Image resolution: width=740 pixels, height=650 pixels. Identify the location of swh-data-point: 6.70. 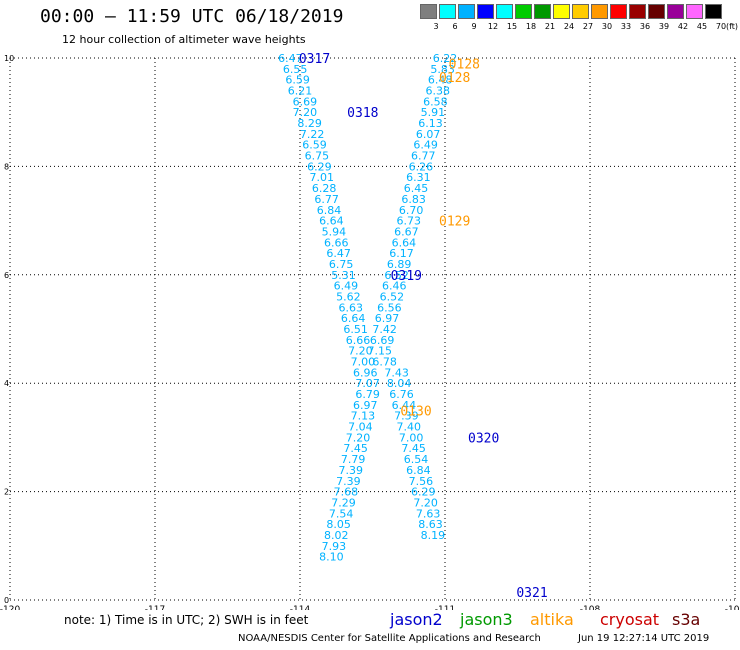
(411, 210).